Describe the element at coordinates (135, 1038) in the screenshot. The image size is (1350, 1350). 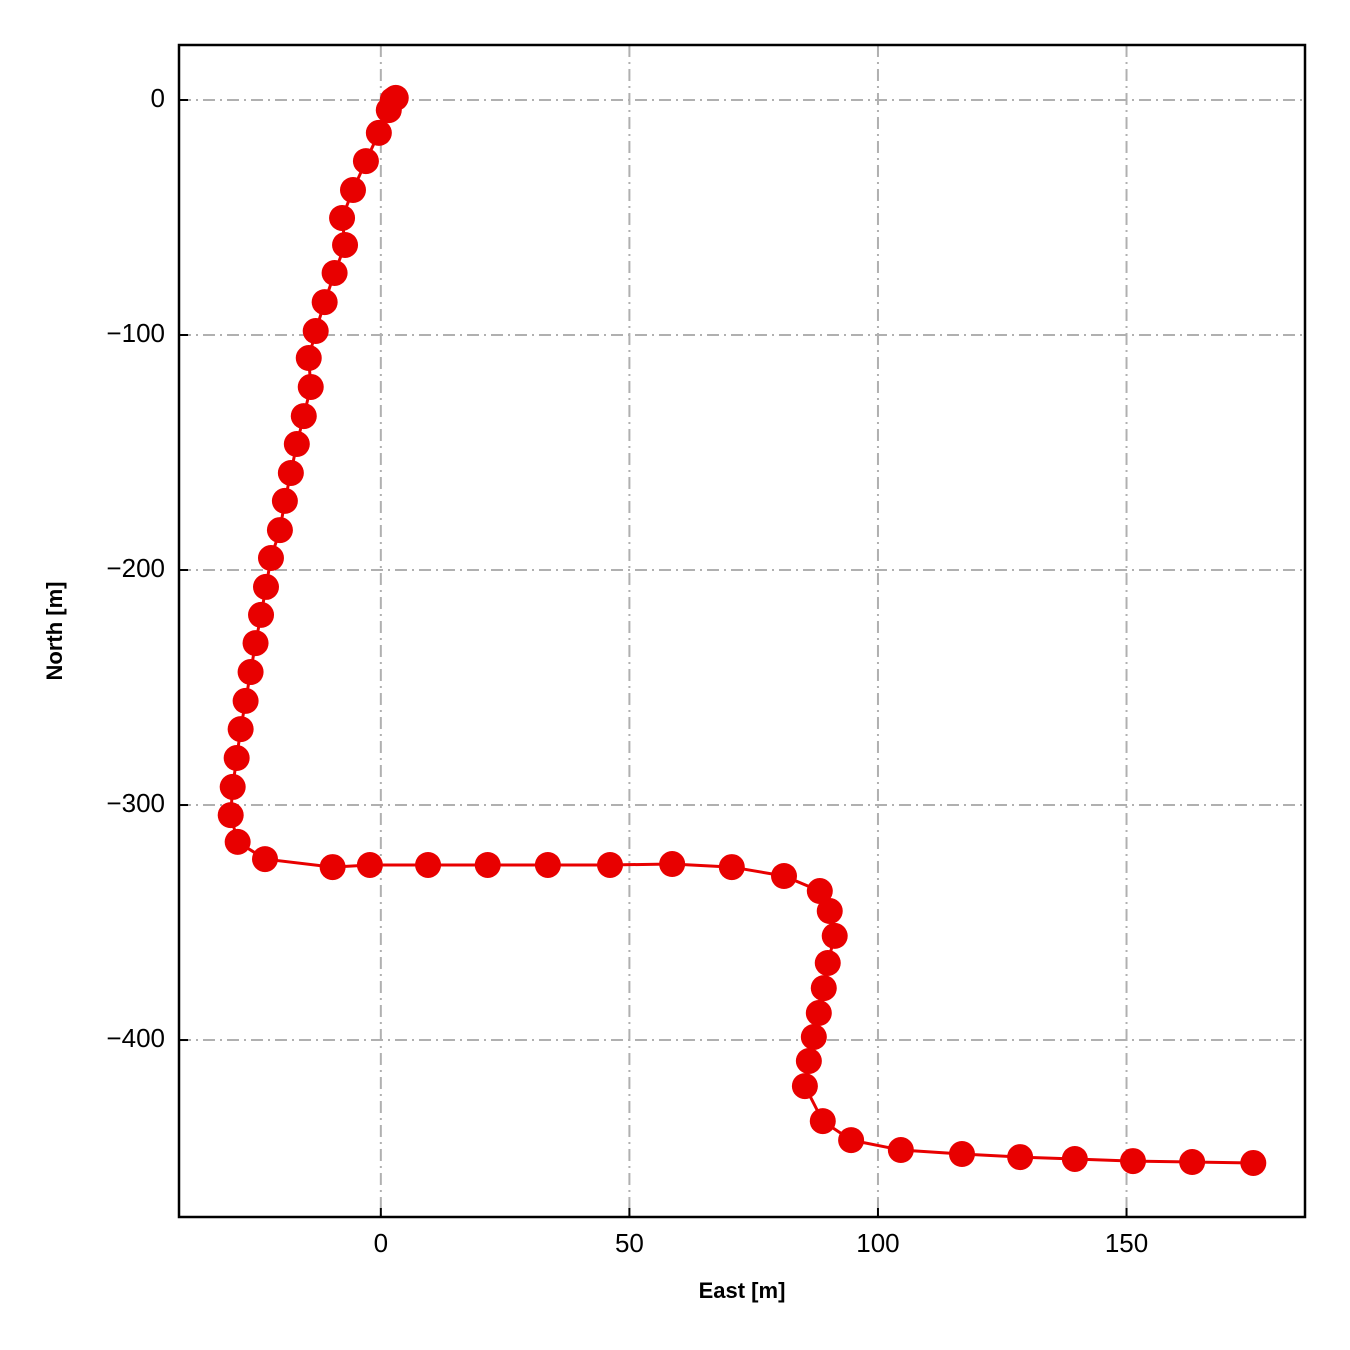
I see `y-tick-label: −400` at that location.